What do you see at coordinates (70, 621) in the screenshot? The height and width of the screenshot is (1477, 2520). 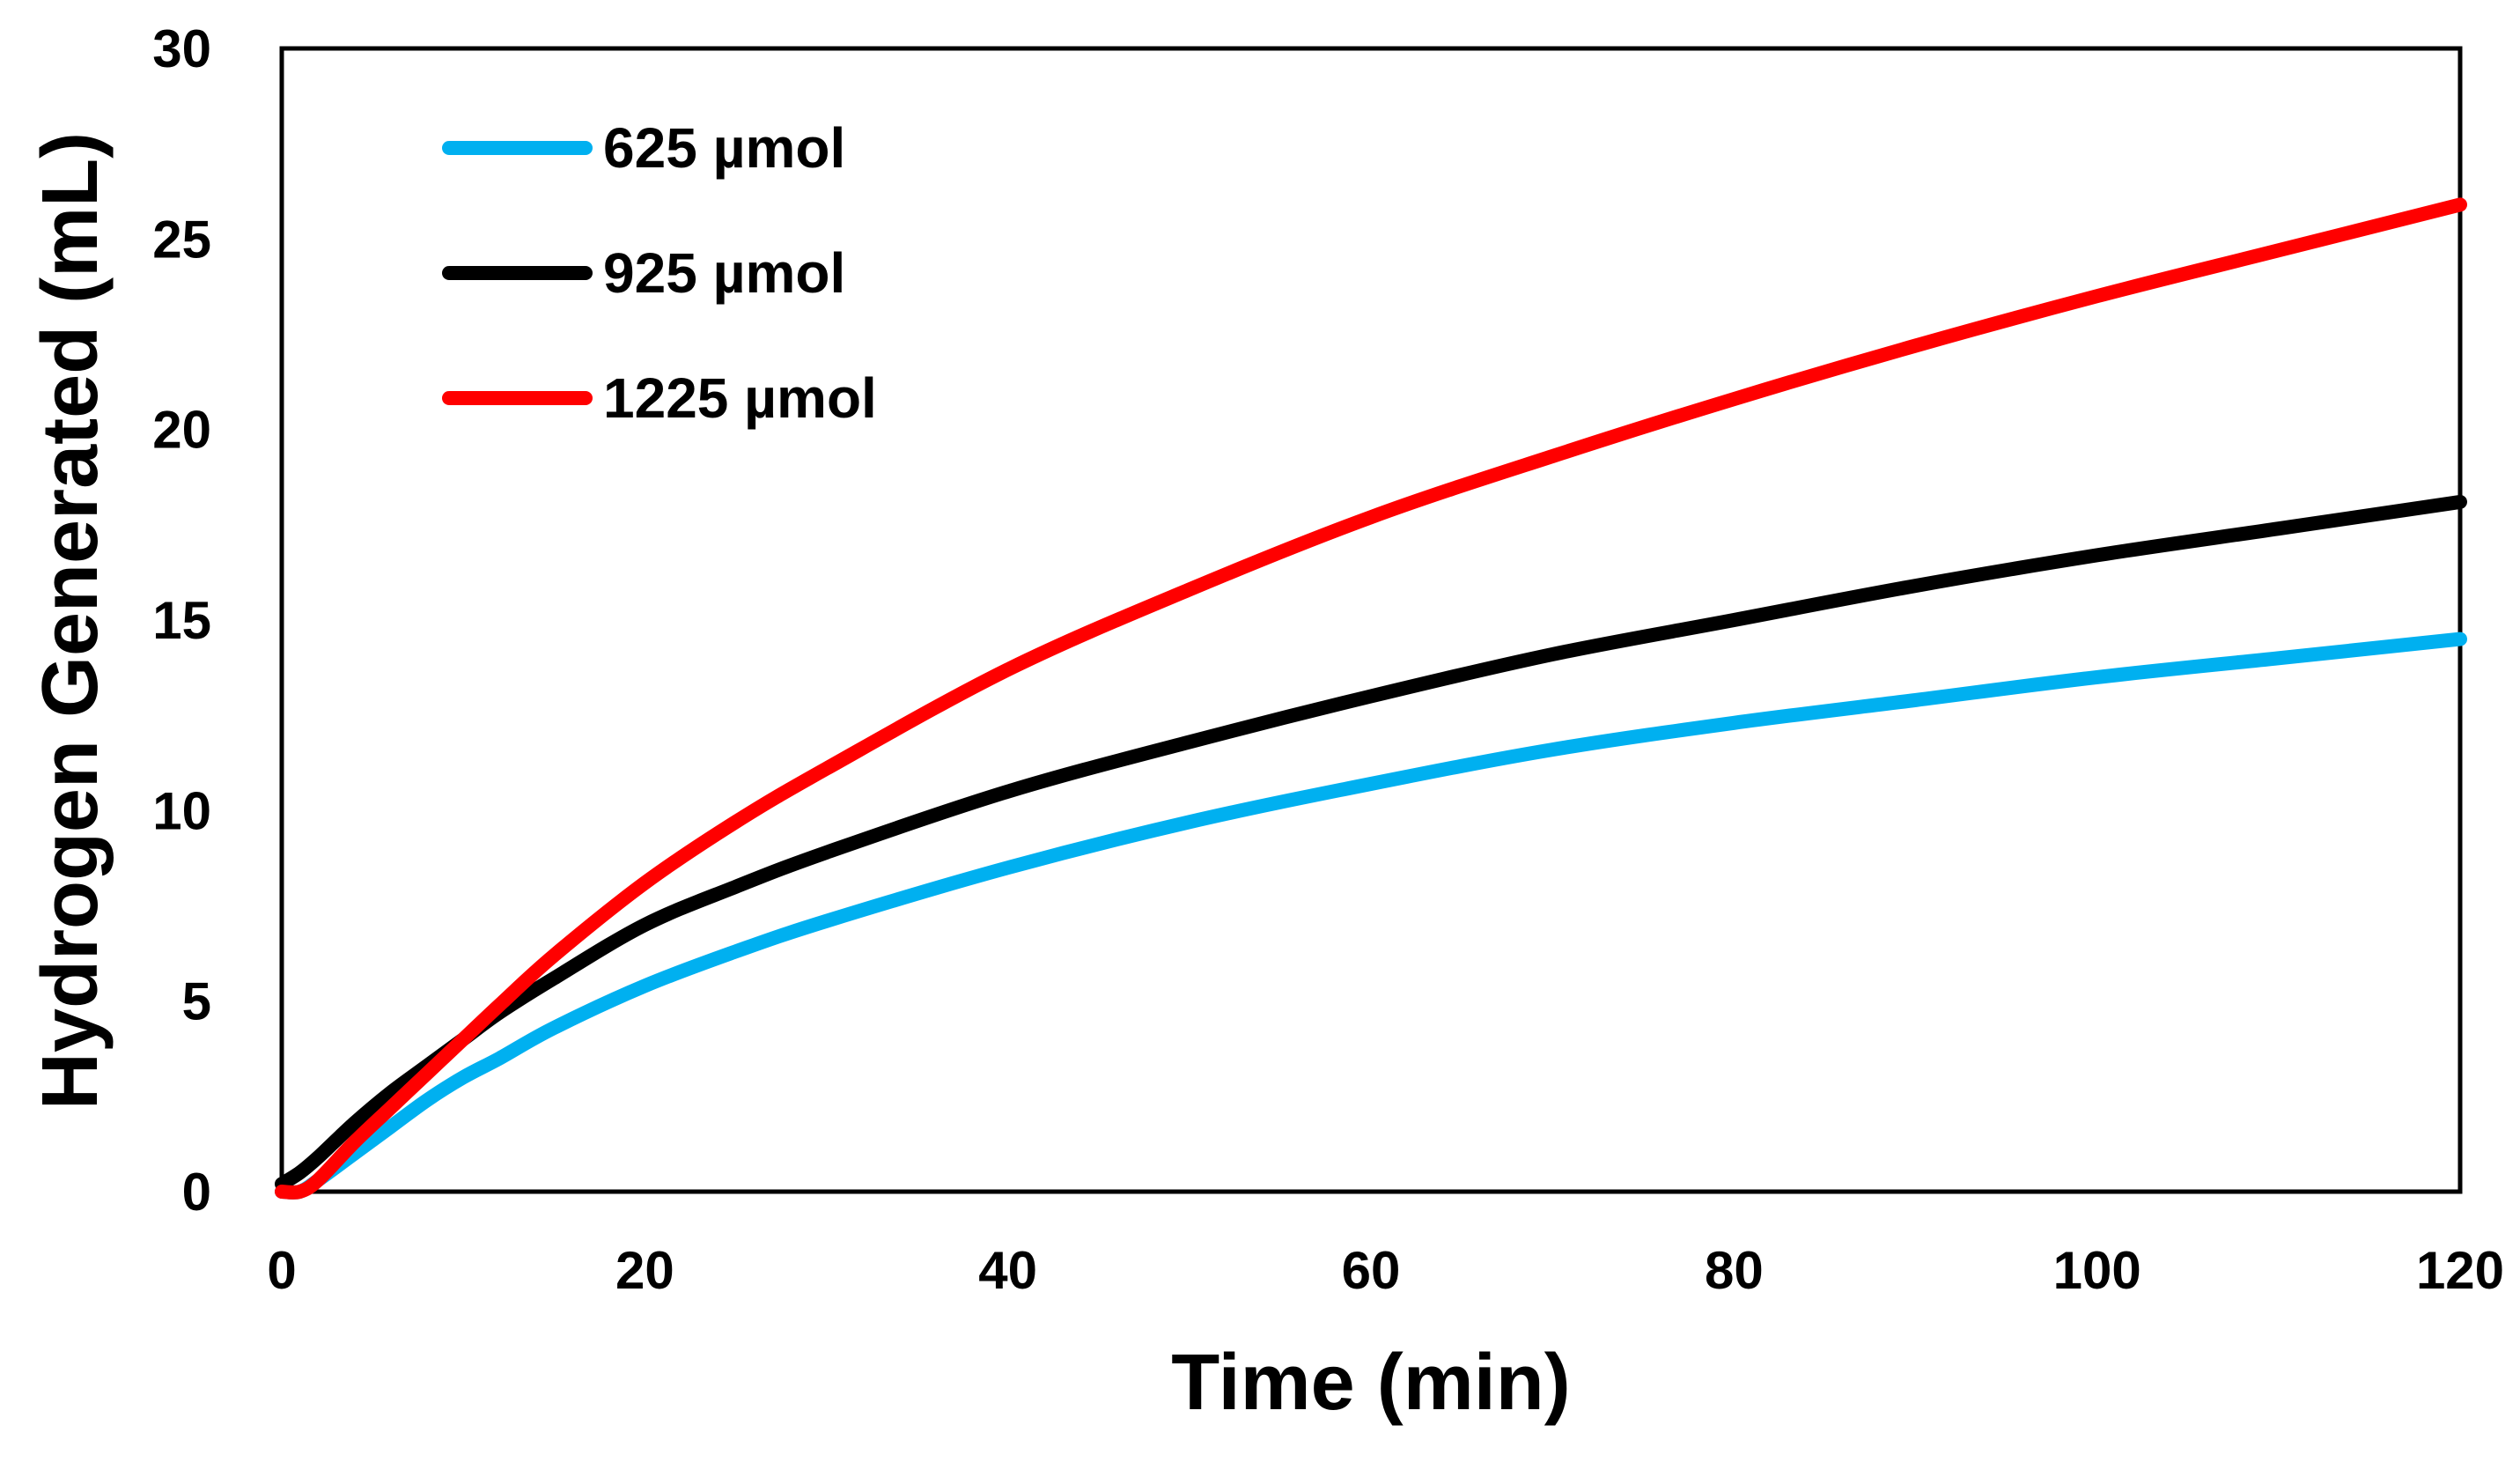 I see `y-axis-title: Hydrogen Generated (mL)` at bounding box center [70, 621].